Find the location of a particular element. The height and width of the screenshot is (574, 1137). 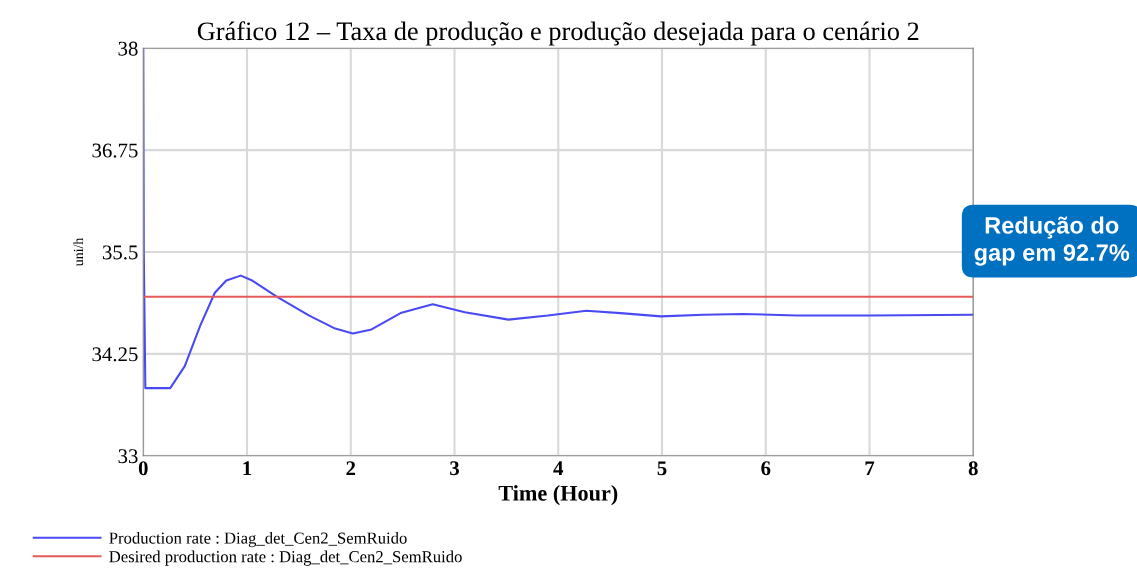

y-axis-title: uni/h is located at coordinates (78, 252).